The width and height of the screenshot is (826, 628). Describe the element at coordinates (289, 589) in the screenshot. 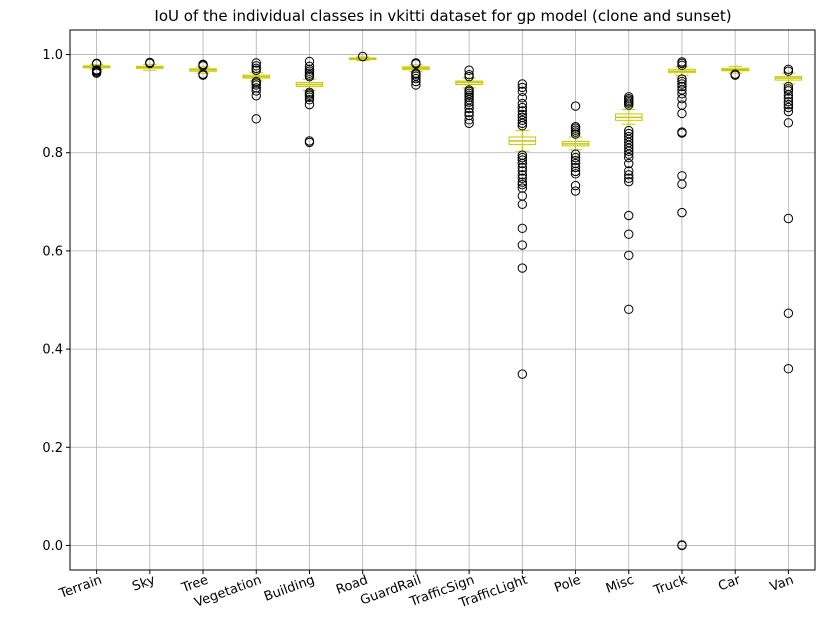

I see `x-tick-label-building: Building` at that location.